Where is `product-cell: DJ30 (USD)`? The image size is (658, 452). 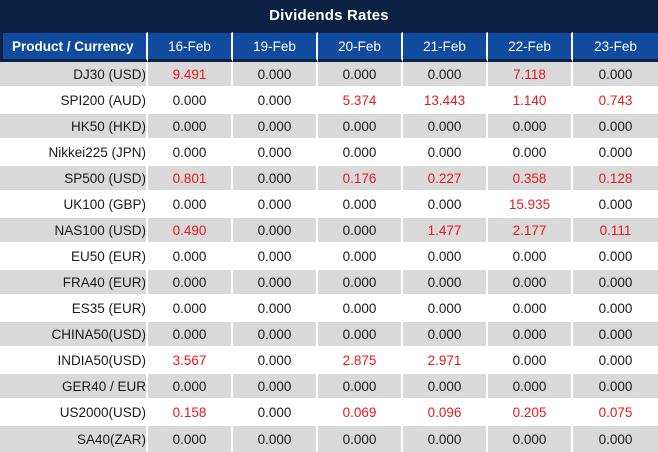
product-cell: DJ30 (USD) is located at coordinates (74, 75).